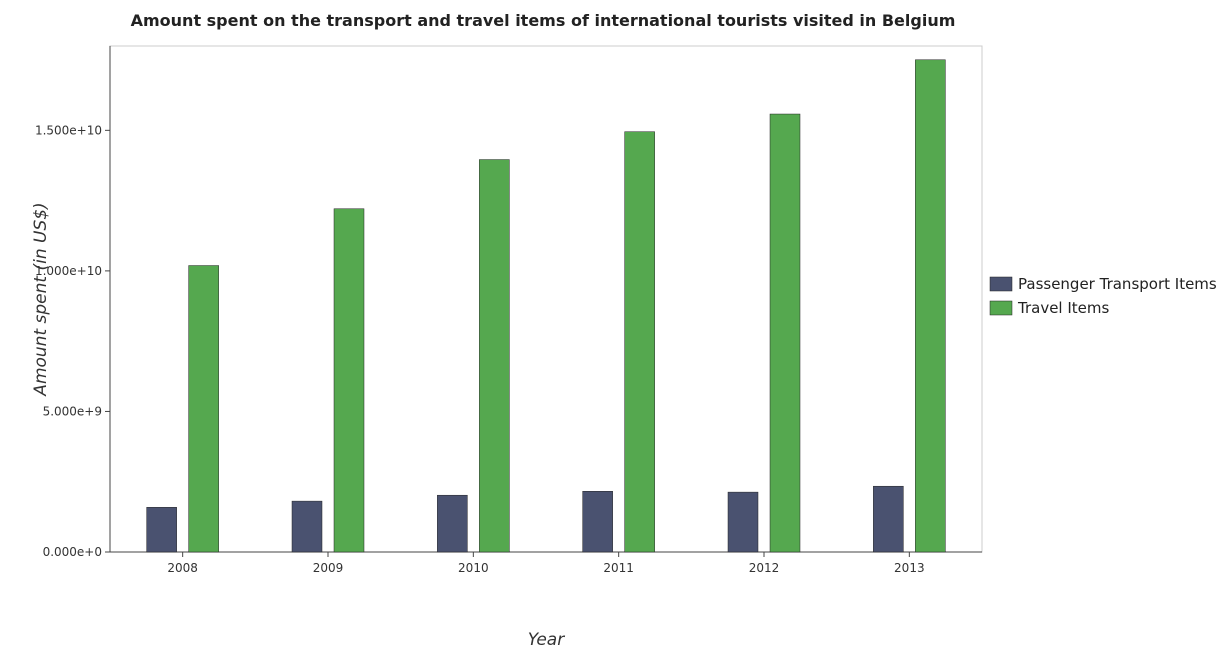 This screenshot has height=654, width=1231. I want to click on legend: Passenger Transport Items Travel Items, so click(1103, 296).